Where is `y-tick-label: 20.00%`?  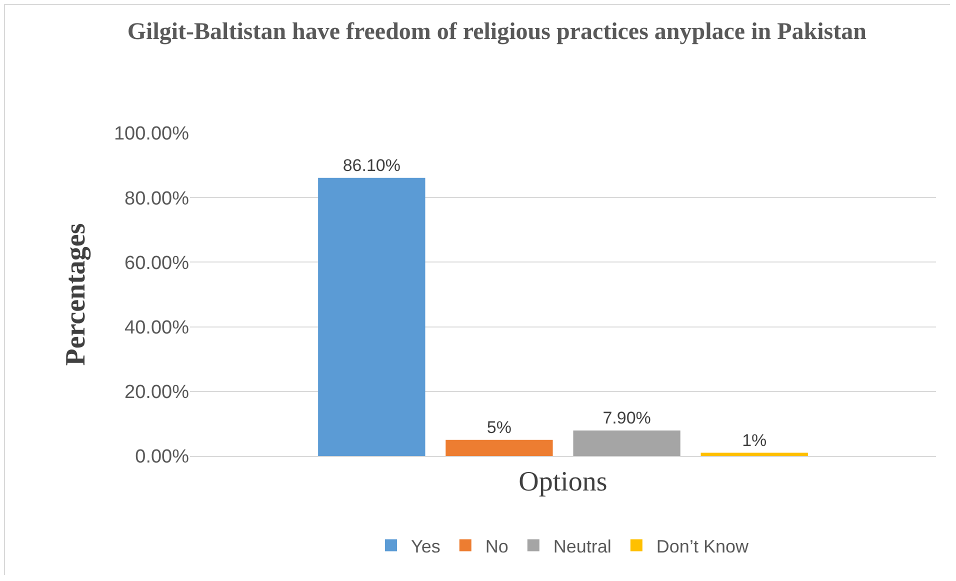 y-tick-label: 20.00% is located at coordinates (157, 393).